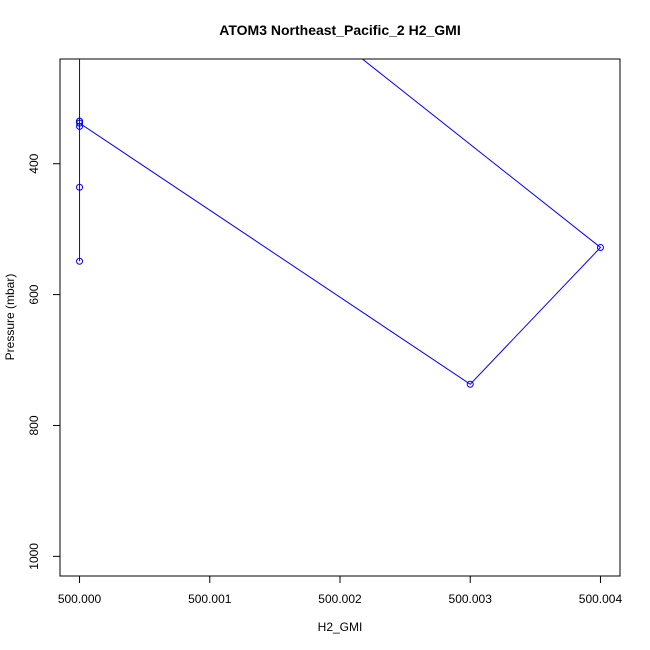  I want to click on x-tick-label: 500.003, so click(471, 599).